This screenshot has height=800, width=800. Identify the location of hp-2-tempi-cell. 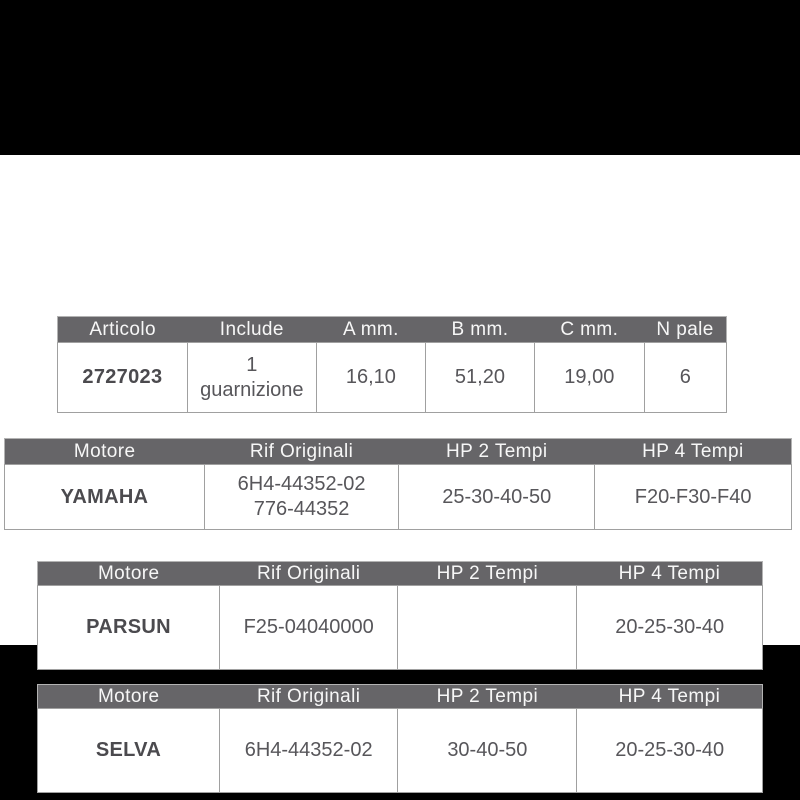
(487, 627).